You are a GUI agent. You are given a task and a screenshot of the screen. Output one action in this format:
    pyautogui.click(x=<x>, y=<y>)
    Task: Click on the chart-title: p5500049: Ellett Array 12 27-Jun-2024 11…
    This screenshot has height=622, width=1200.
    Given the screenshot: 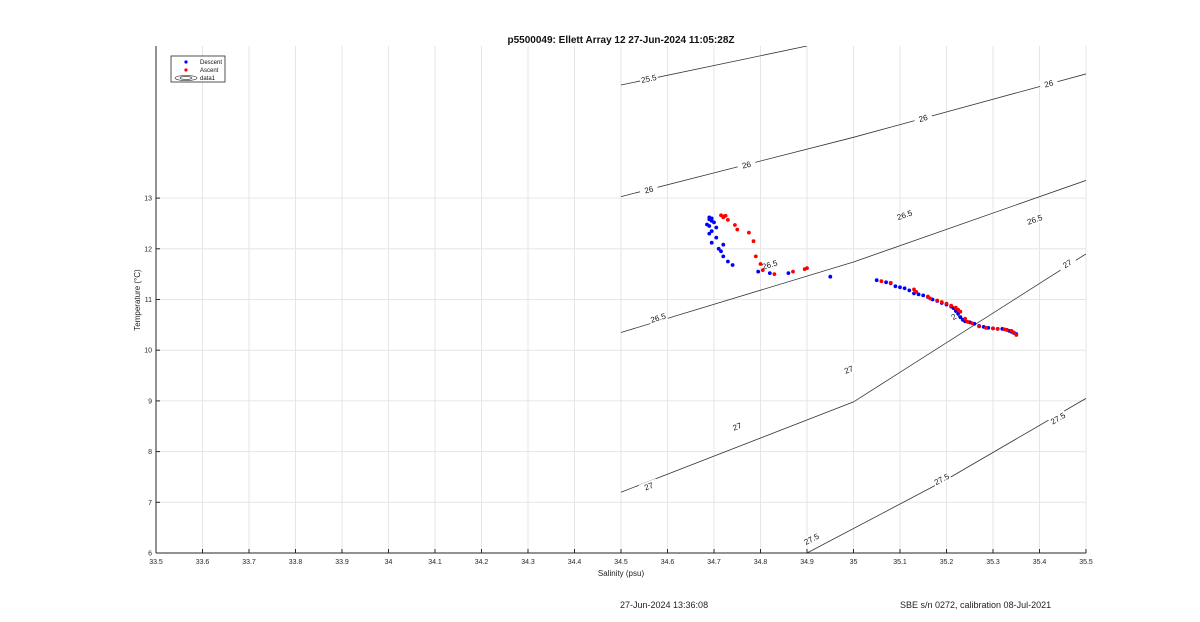 What is the action you would take?
    pyautogui.click(x=621, y=40)
    